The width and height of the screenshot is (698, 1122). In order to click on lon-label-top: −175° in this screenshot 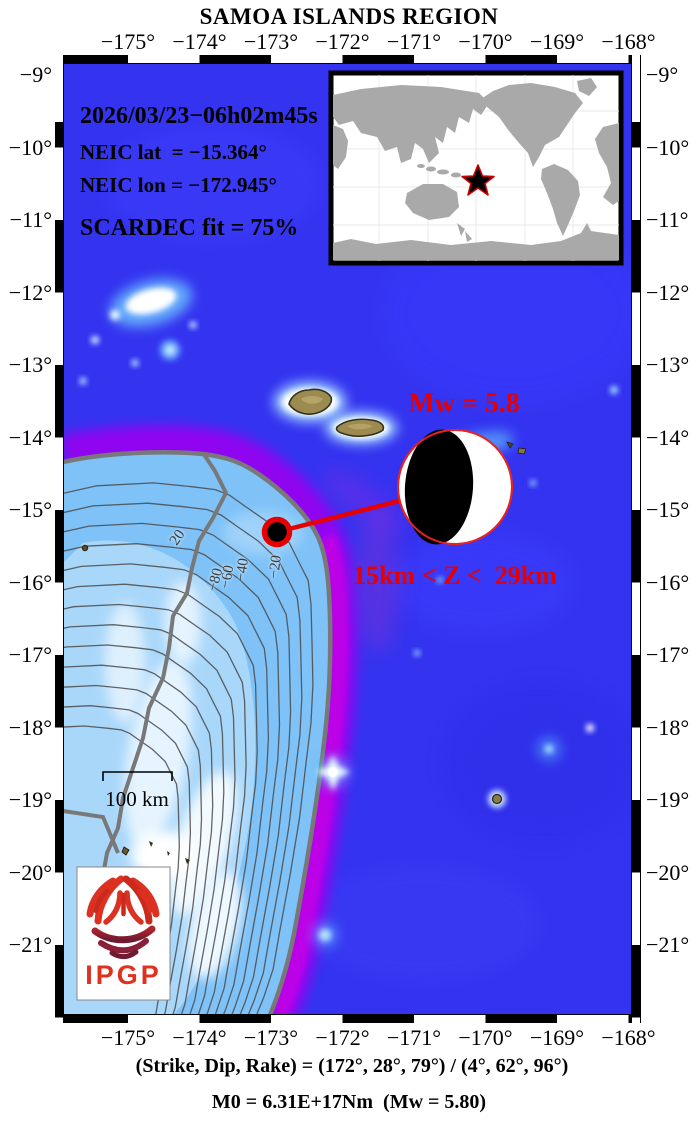, I will do `click(128, 41)`.